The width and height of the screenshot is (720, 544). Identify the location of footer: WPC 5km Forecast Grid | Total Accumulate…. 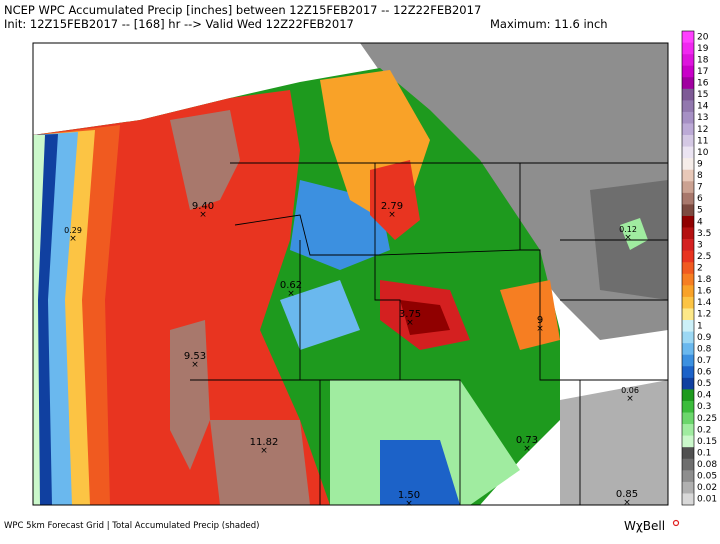
(131, 526).